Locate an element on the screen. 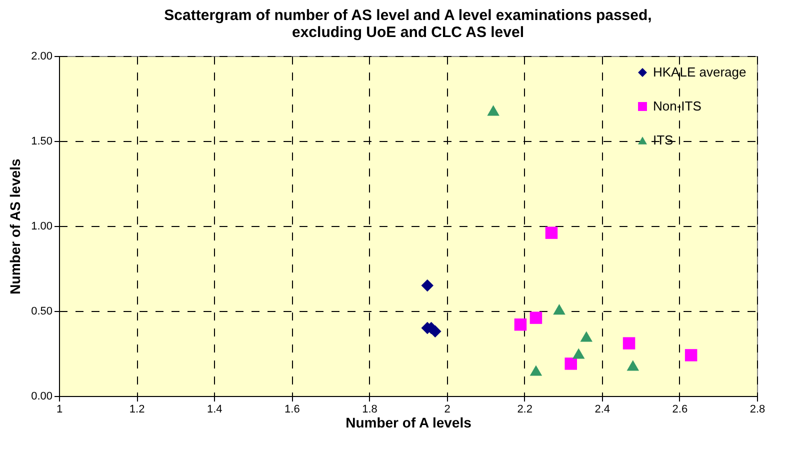 This screenshot has height=459, width=787. x-tick-label: 2.2 is located at coordinates (524, 410).